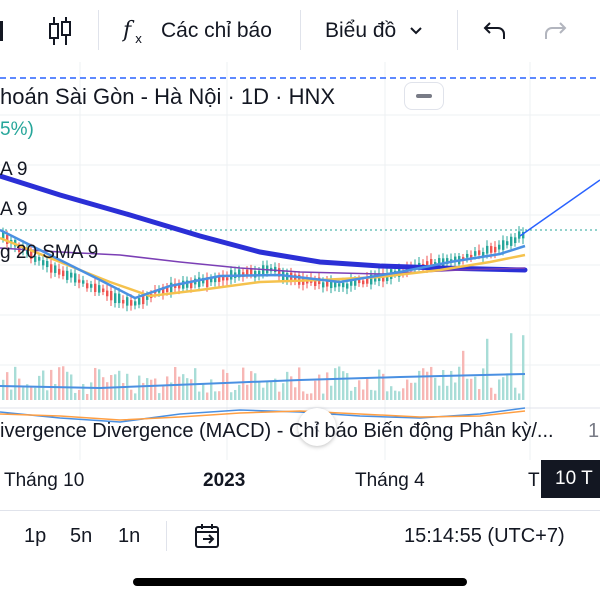 The image size is (600, 600). Describe the element at coordinates (317, 427) in the screenshot. I see `scroll-back-button: ‹` at that location.